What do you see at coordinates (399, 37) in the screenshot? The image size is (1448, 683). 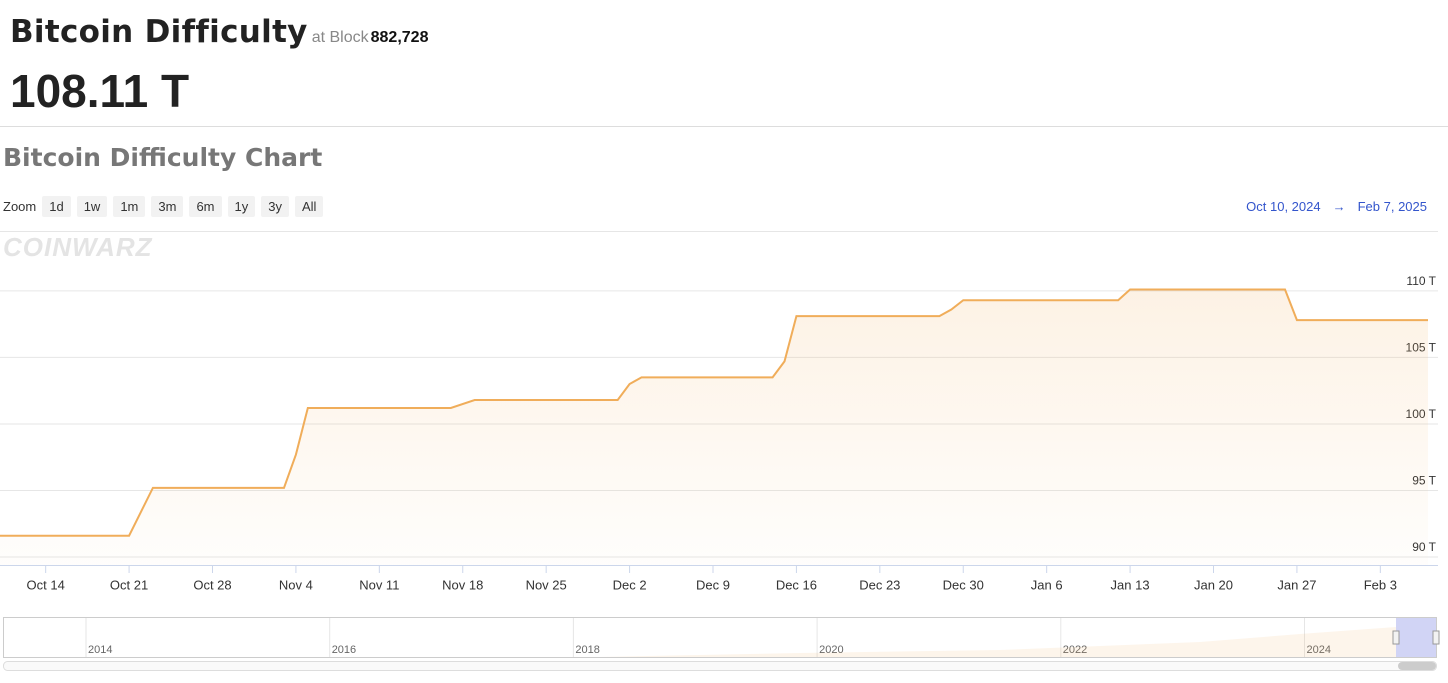 I see `block-number: 882,728` at bounding box center [399, 37].